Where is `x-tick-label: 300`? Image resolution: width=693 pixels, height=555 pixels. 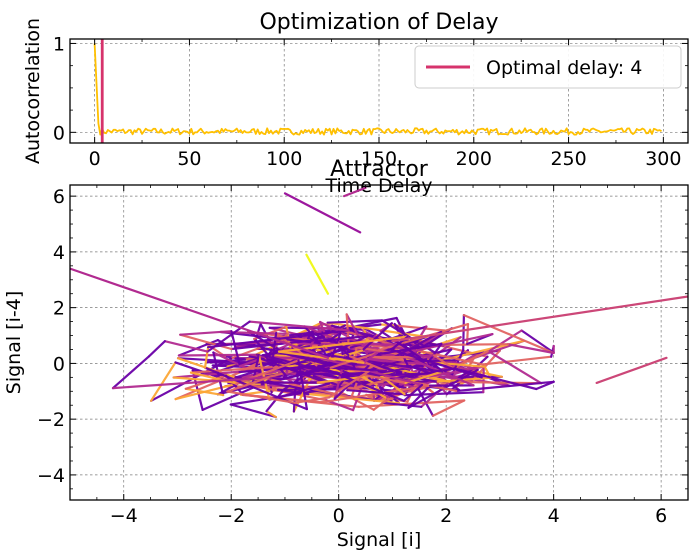 x-tick-label: 300 is located at coordinates (663, 159).